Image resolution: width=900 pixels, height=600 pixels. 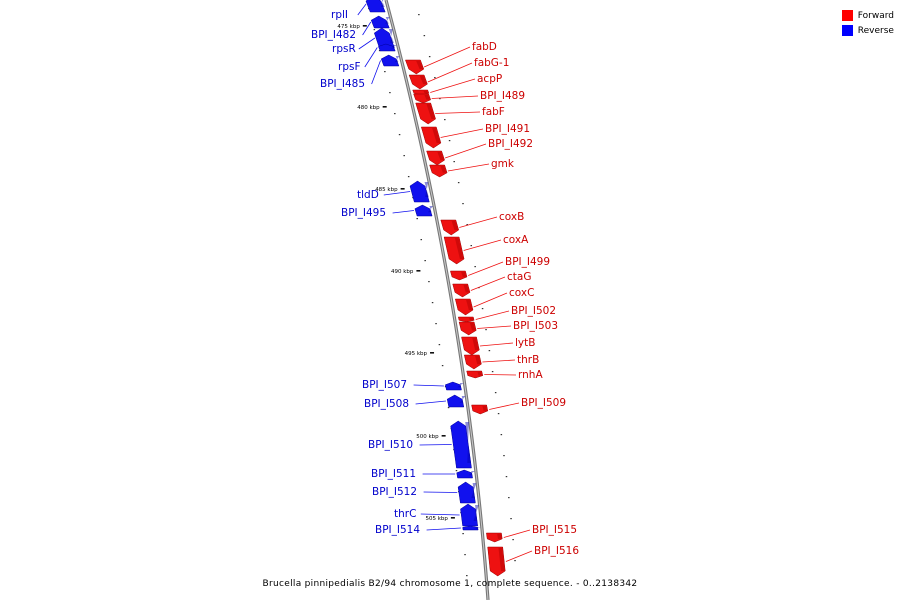 What do you see at coordinates (464, 474) in the screenshot?
I see `gene-bpi-i511` at bounding box center [464, 474].